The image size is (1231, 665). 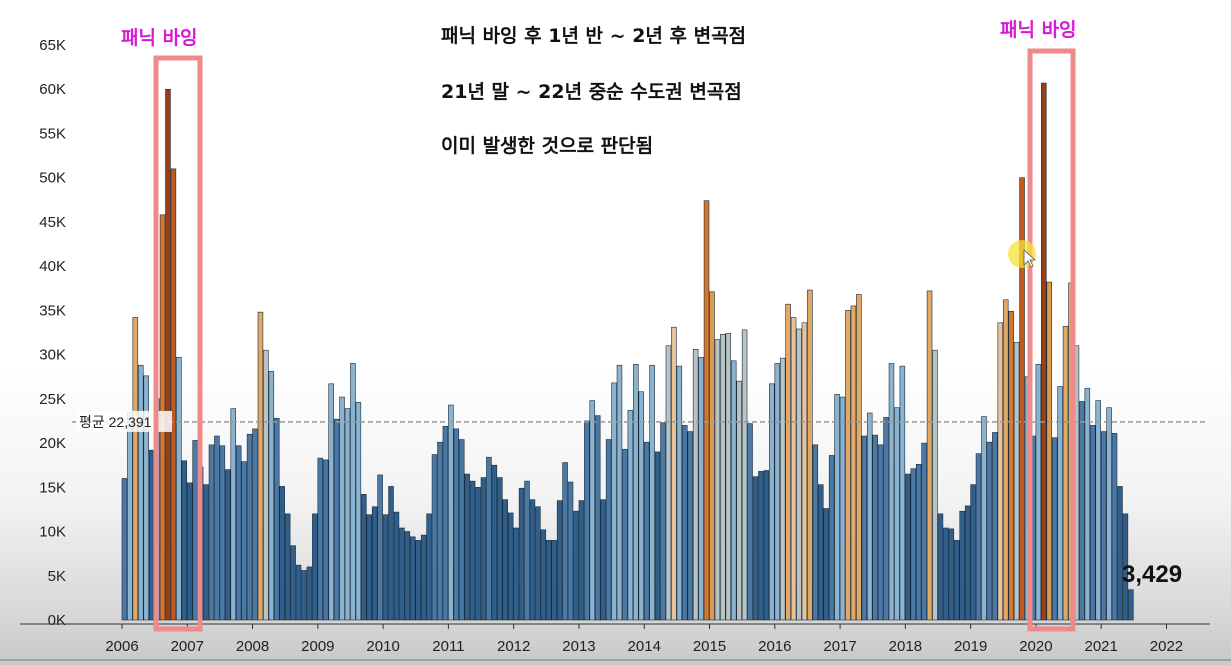 I want to click on y-axis: 0K 5K 10K 15K 20K 25K 30K 35K 40K 45K 50K 55K 60K 65K, so click(x=52, y=333).